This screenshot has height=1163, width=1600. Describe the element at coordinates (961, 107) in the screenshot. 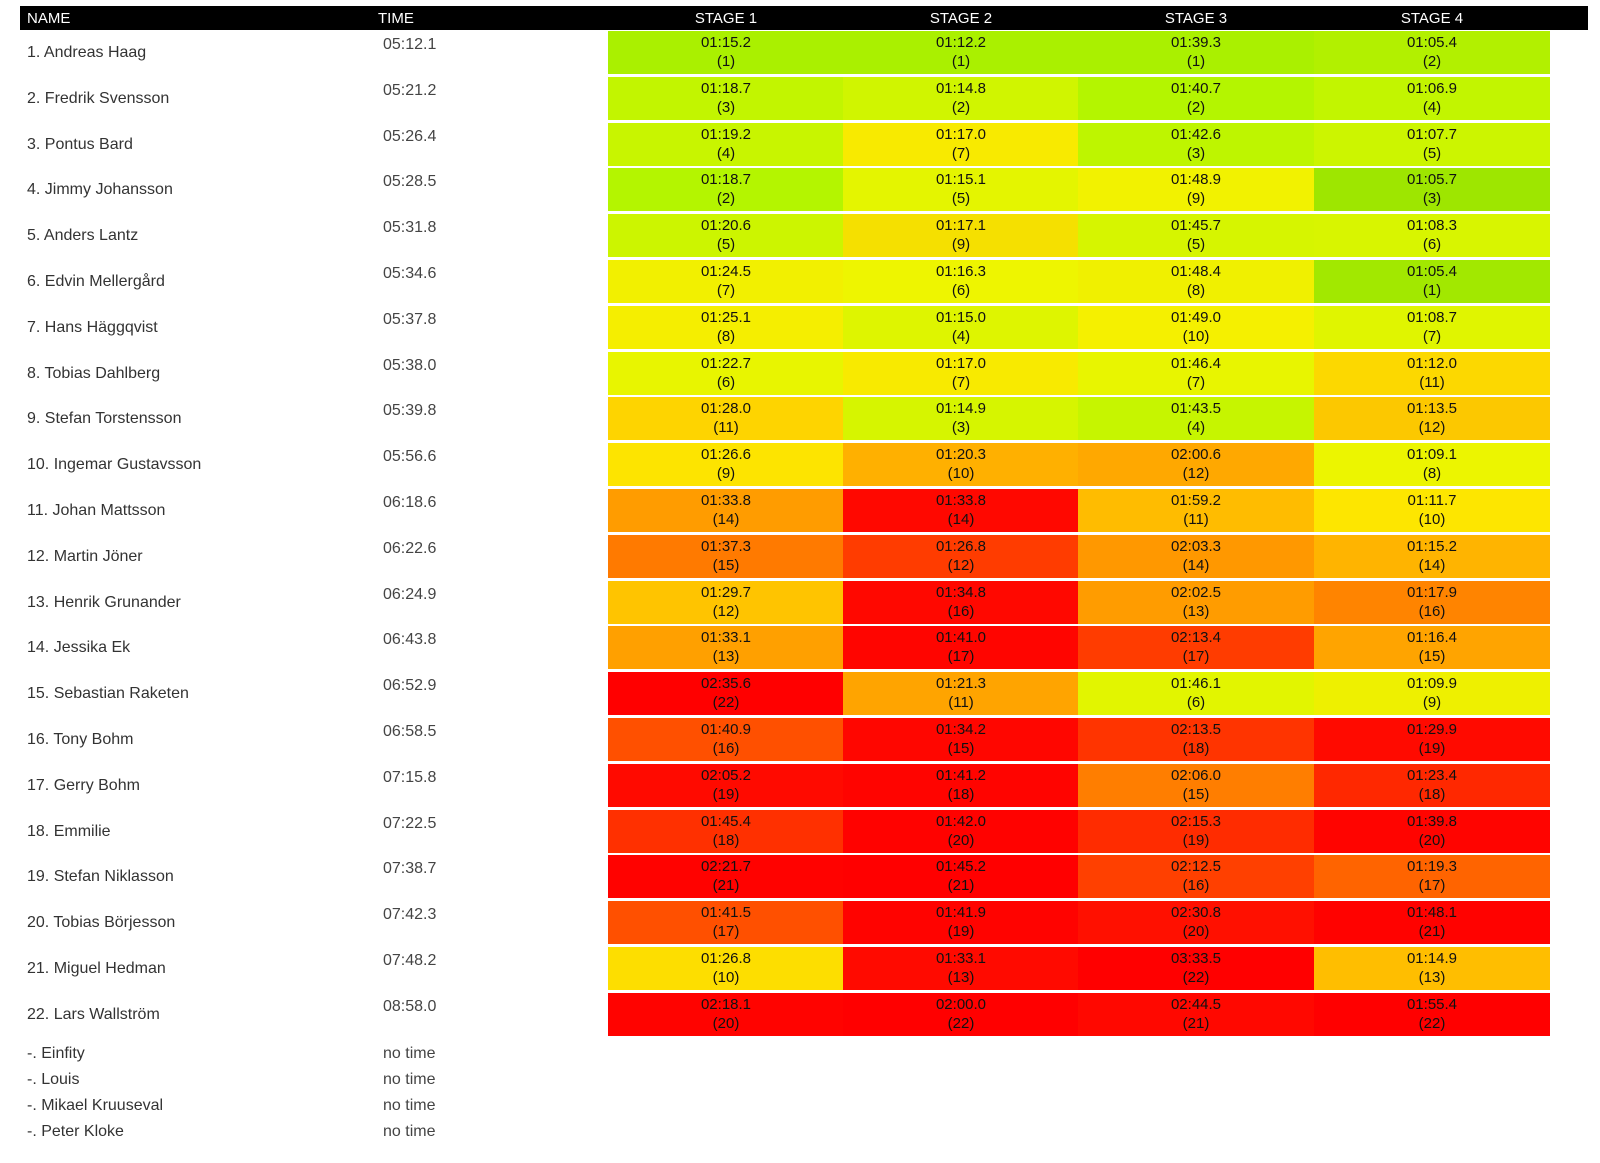

I see `stage-rank: (2)` at that location.